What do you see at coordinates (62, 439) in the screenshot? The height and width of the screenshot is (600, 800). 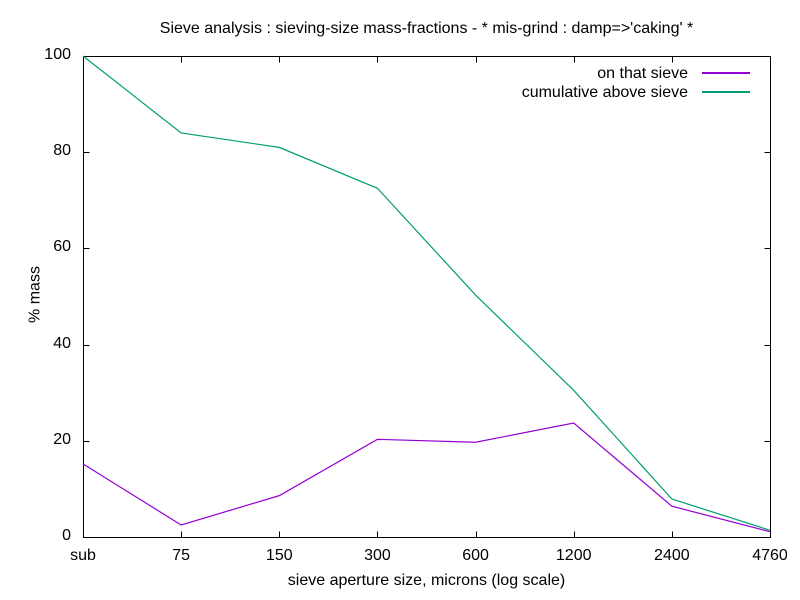 I see `y-tick-label: 20` at bounding box center [62, 439].